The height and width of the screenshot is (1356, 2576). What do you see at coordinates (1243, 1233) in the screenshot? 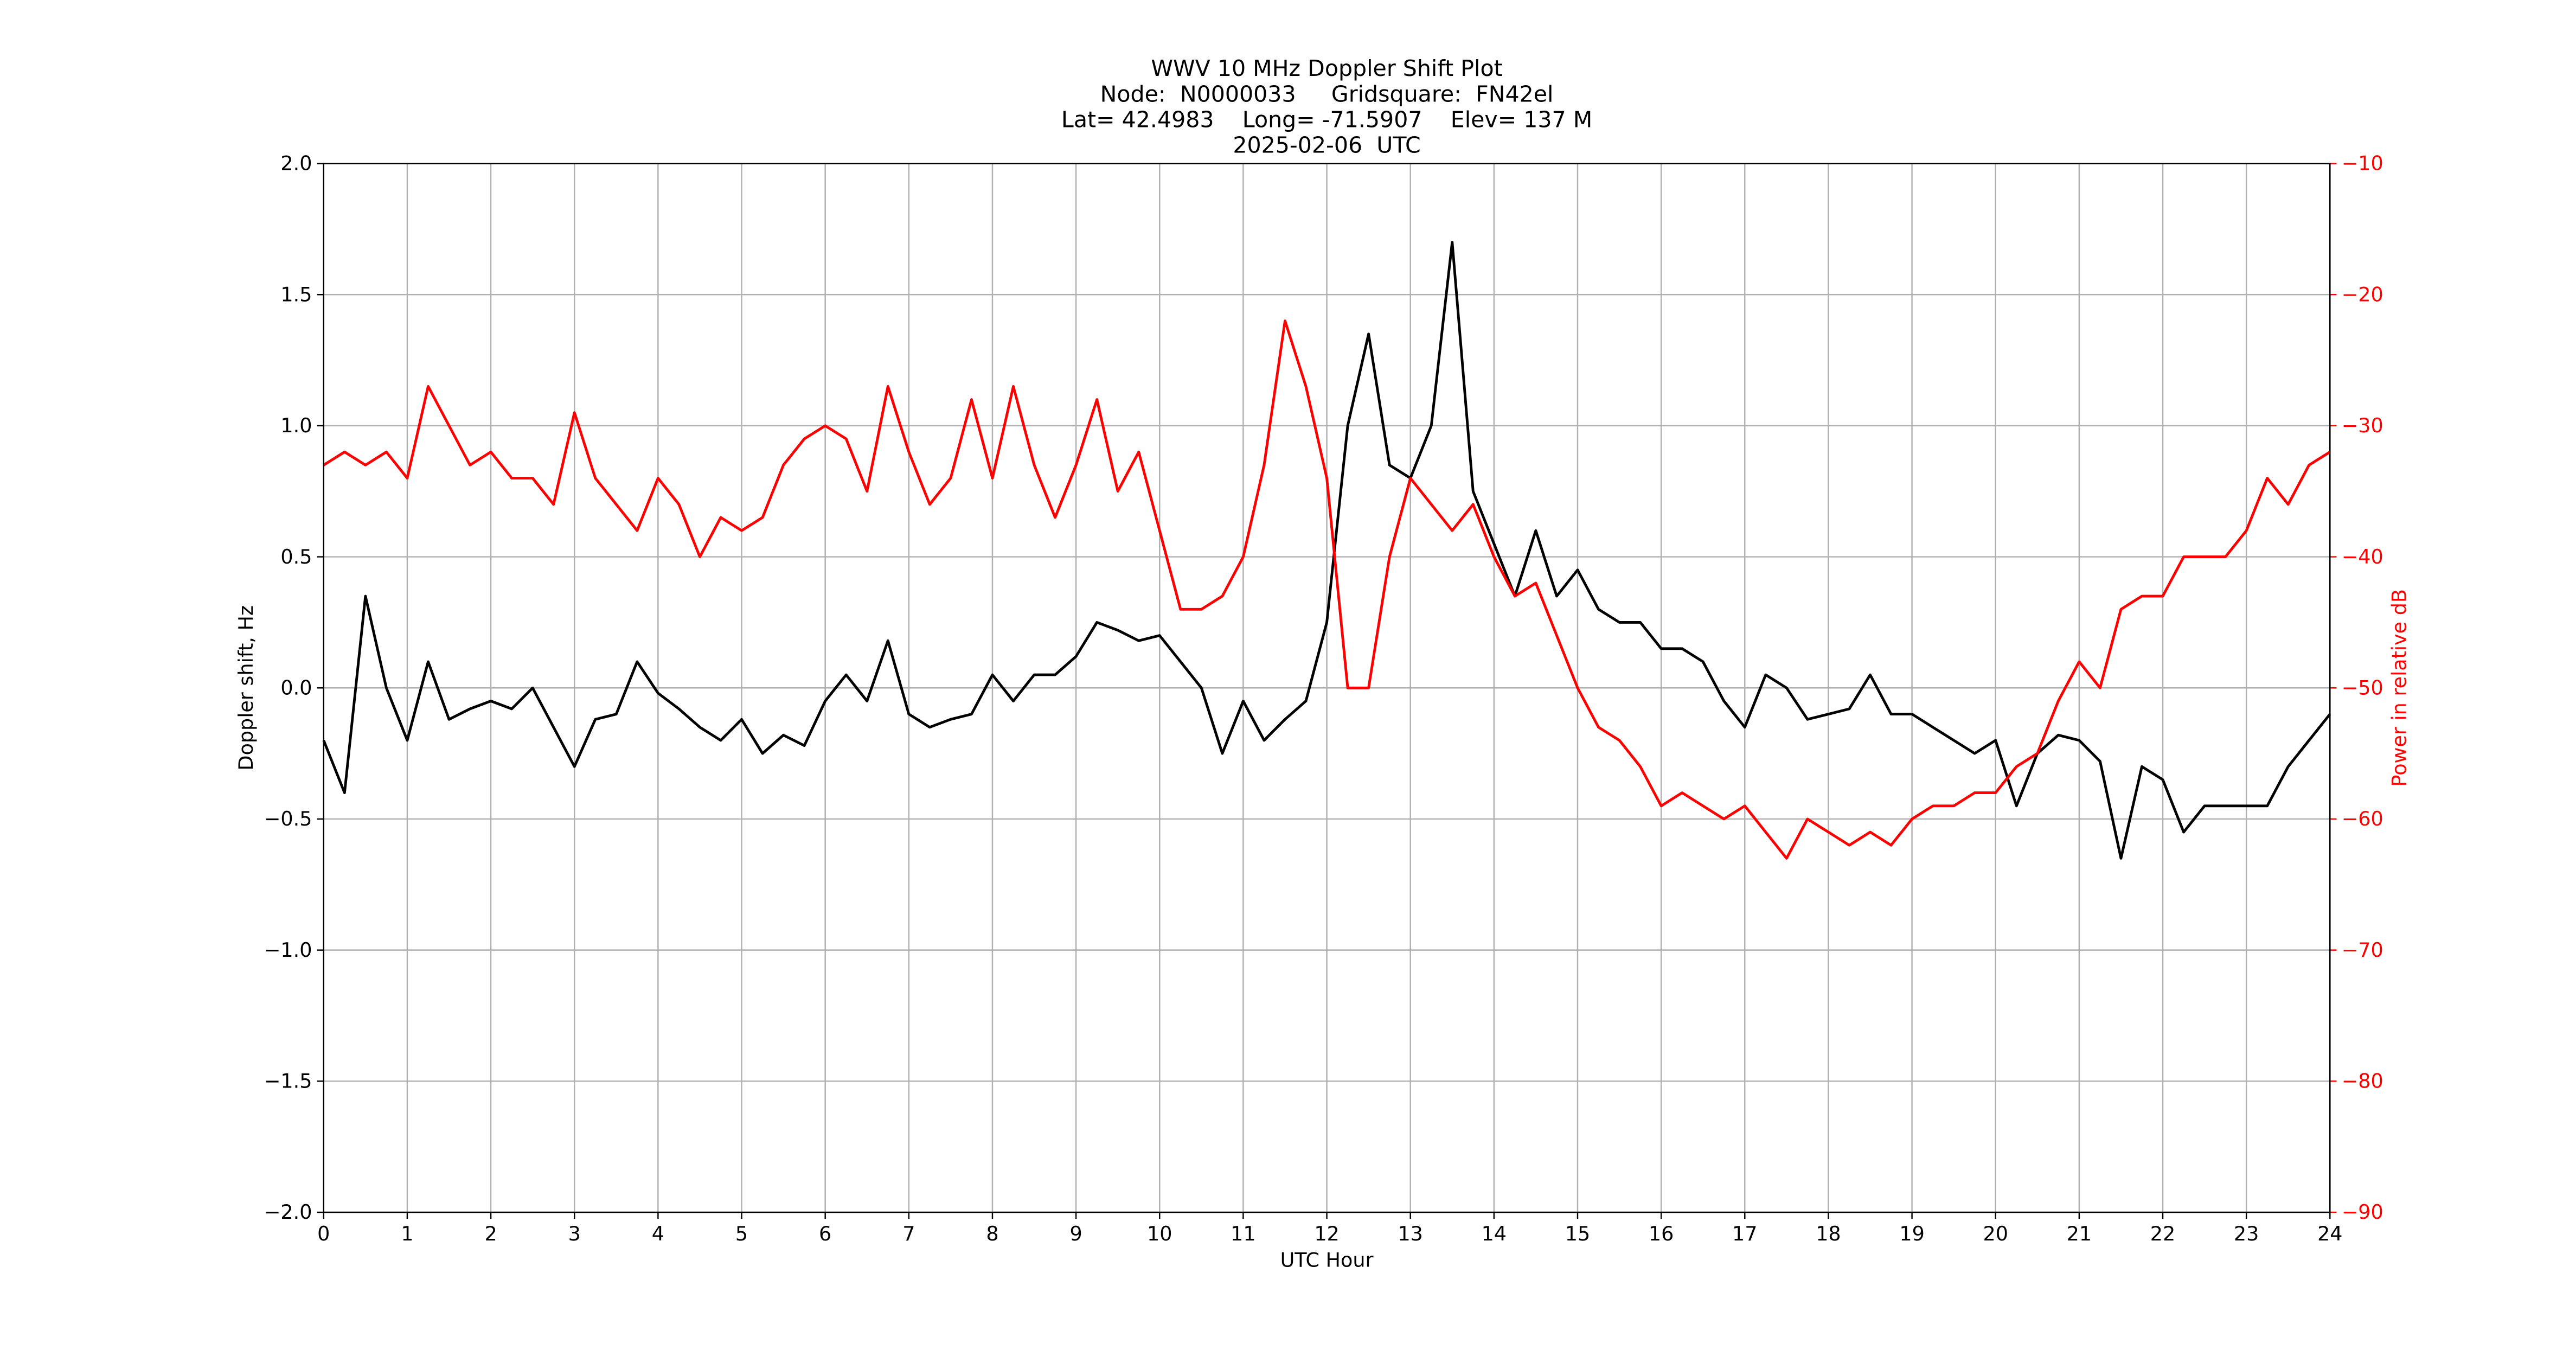
I see `x-tick-label: 11` at bounding box center [1243, 1233].